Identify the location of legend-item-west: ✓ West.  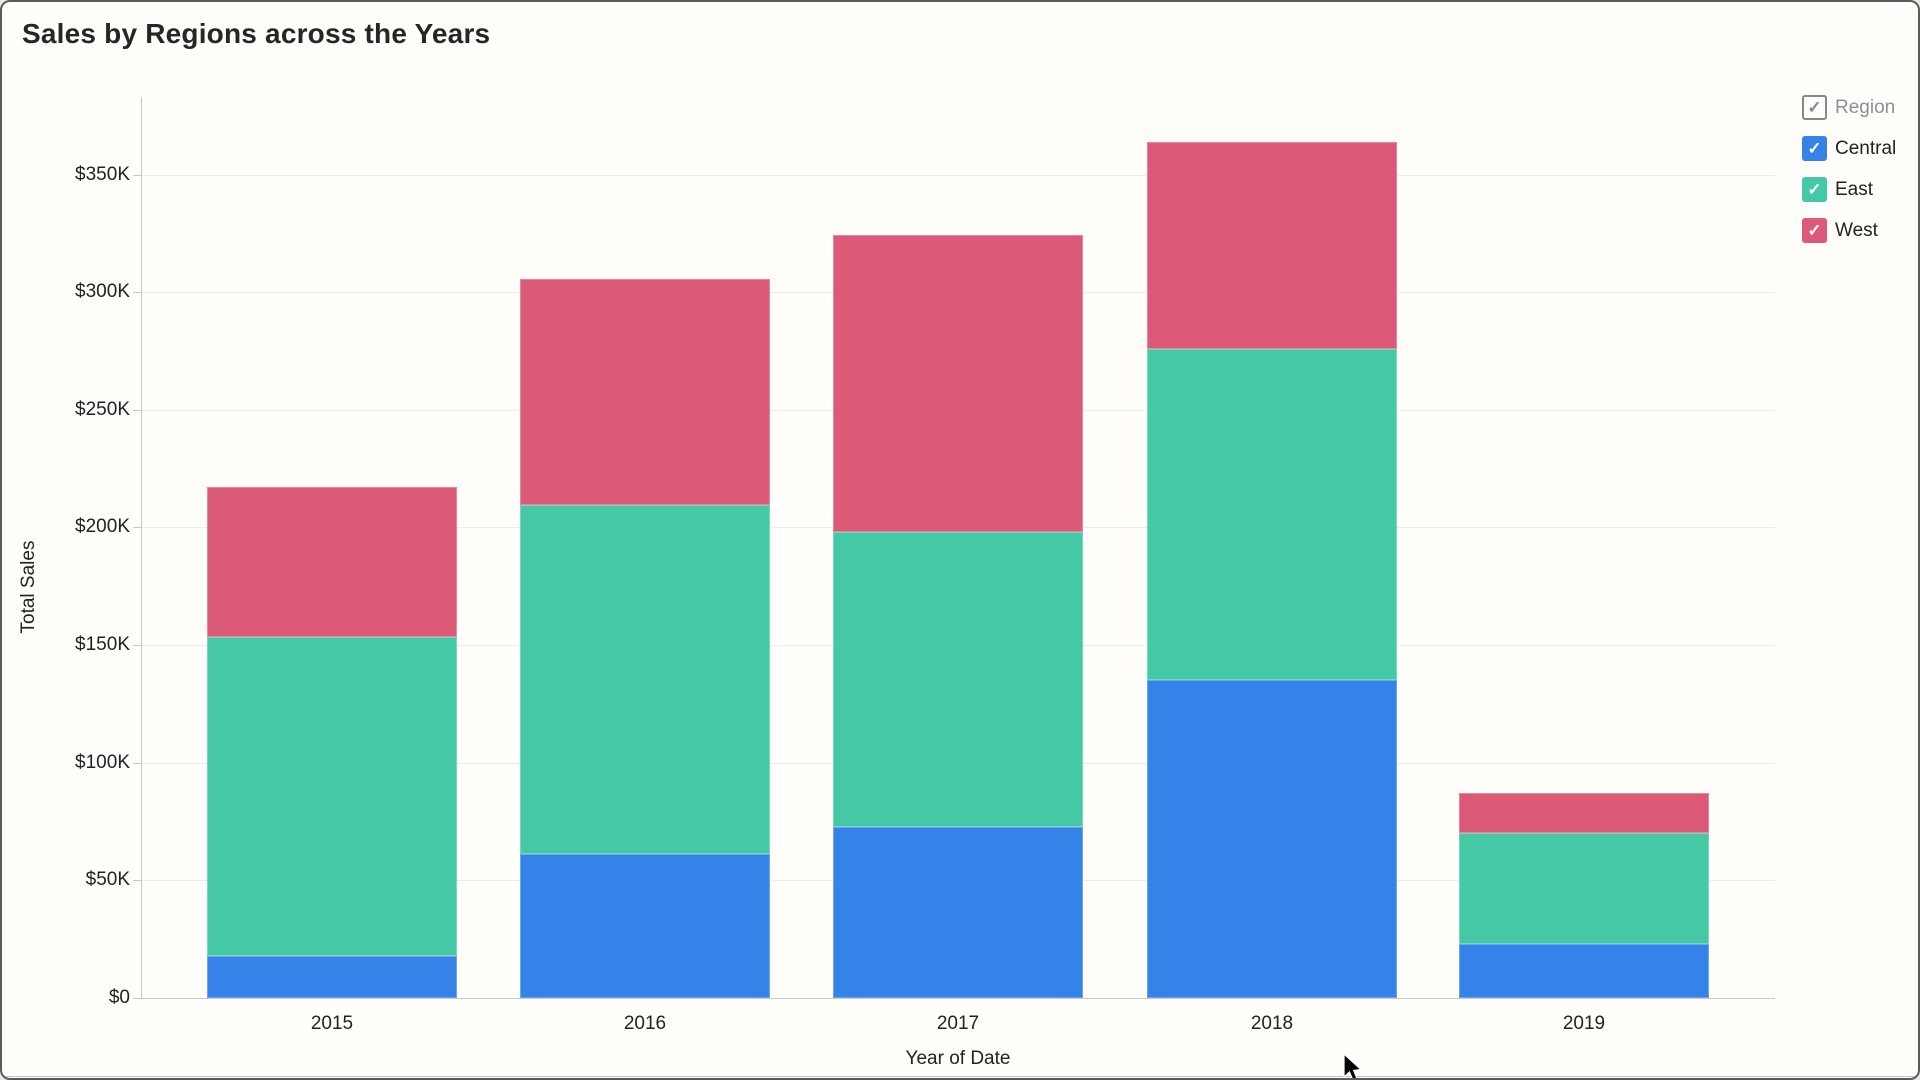
(1840, 230).